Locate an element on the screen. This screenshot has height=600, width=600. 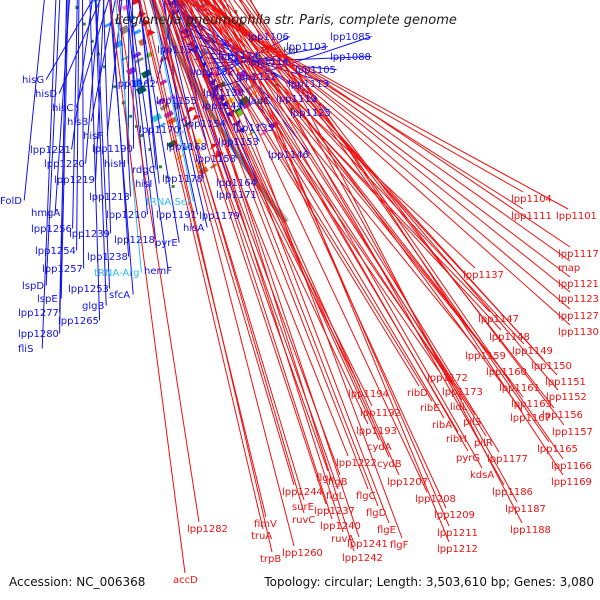
reverse-gene-label: ribH is located at coordinates (456, 439).